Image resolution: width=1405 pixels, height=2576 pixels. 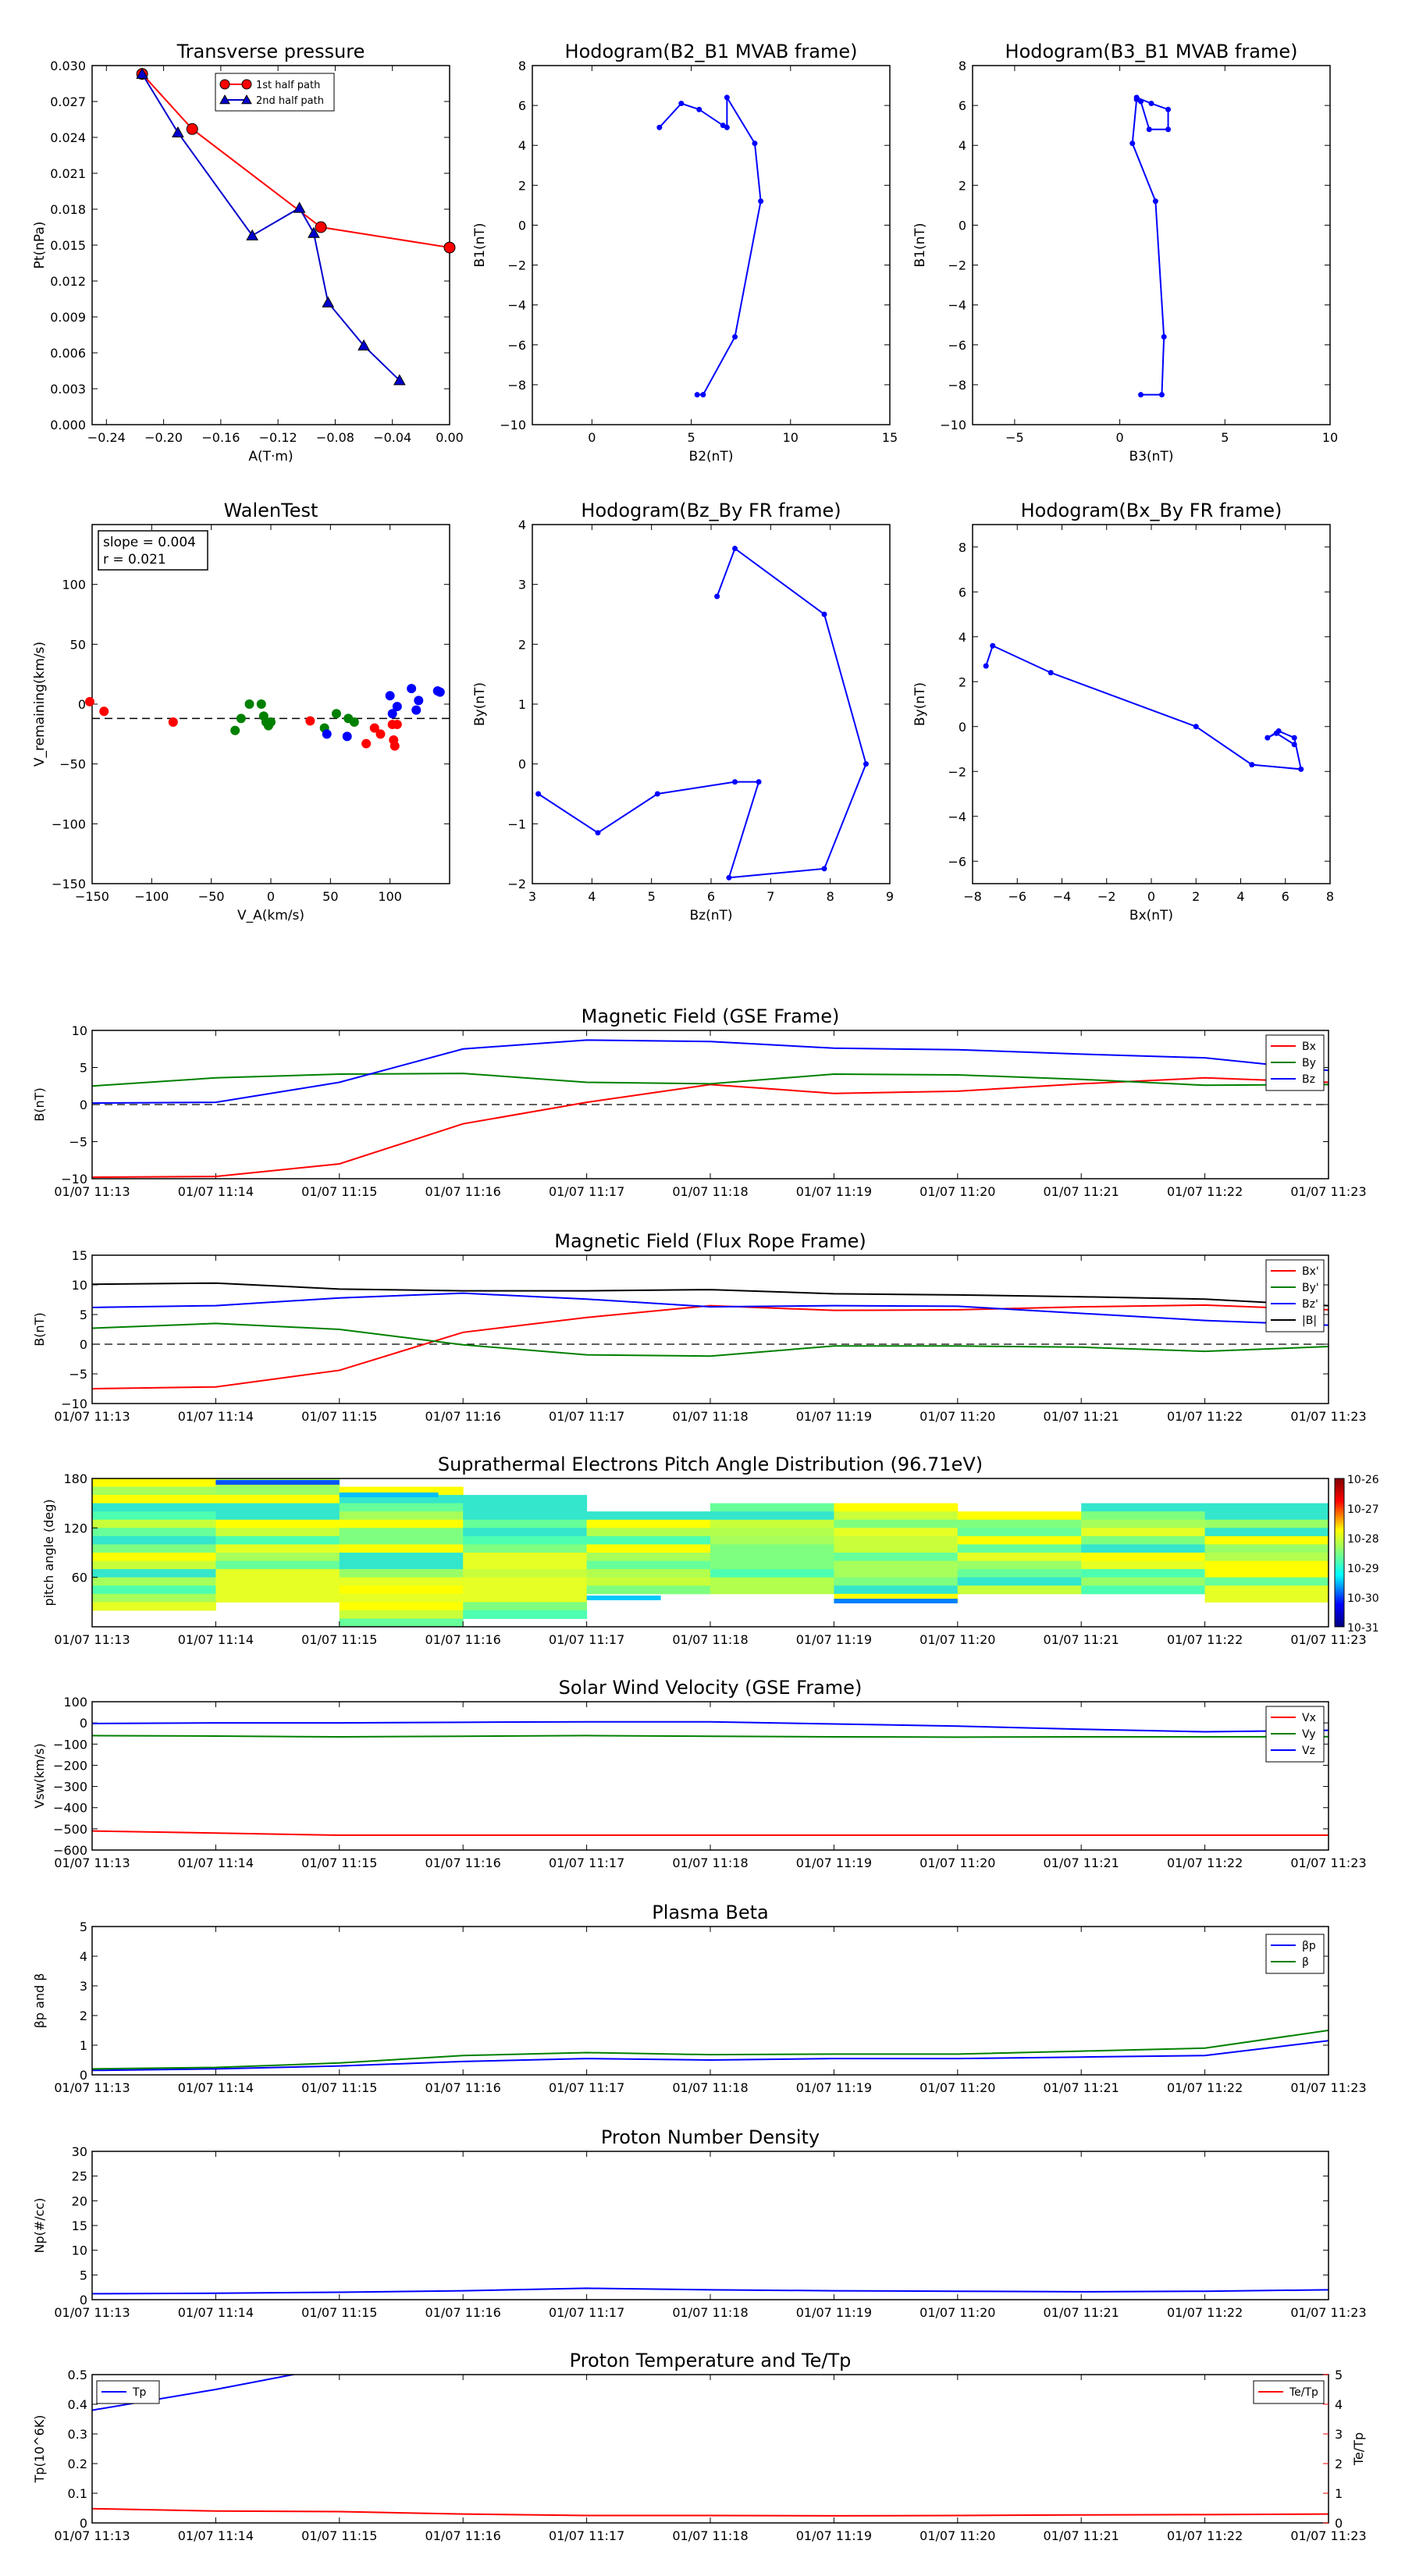 I want to click on mffr-ytick-label: 10, so click(x=80, y=1285).